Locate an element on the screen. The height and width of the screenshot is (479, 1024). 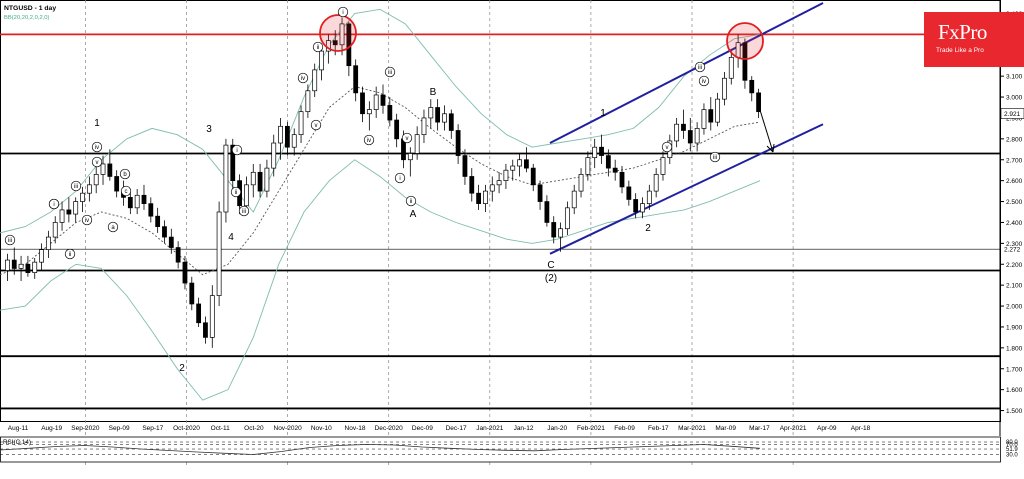
indicator-label: BB(20,20,2,0,2,0) is located at coordinates (27, 18).